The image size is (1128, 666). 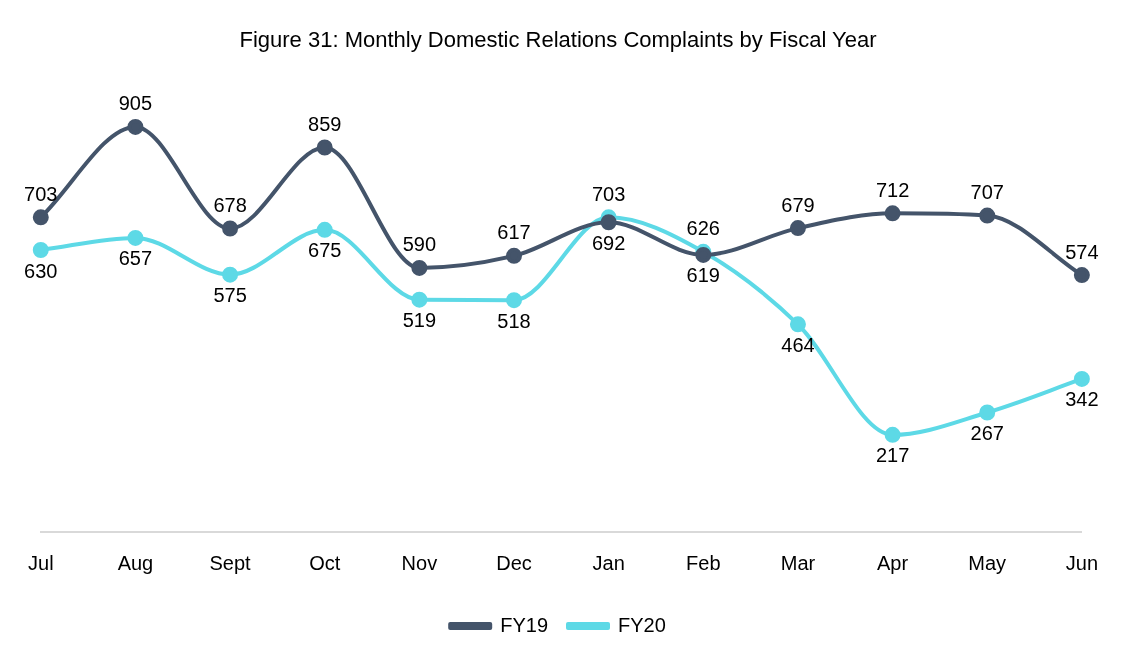 I want to click on x-tick-label: Sept, so click(x=230, y=562).